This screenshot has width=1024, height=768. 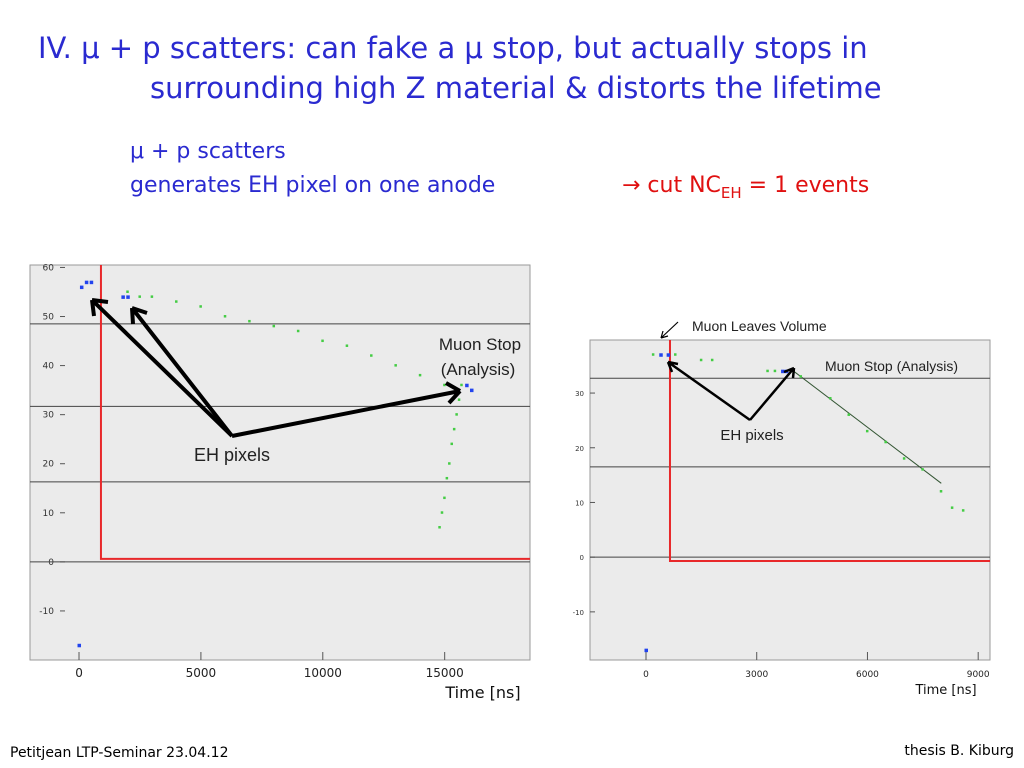 I want to click on x-tick-label: 15000, so click(x=445, y=673).